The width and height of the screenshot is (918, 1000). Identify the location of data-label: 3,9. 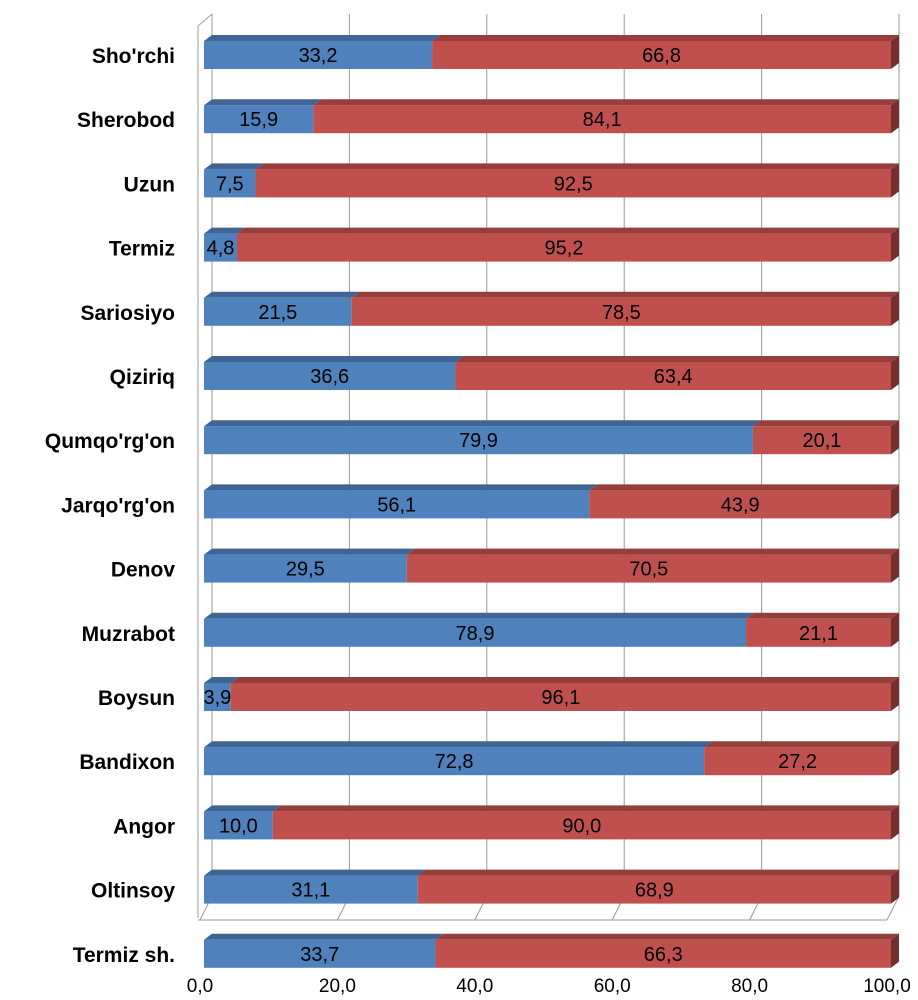
(217, 698).